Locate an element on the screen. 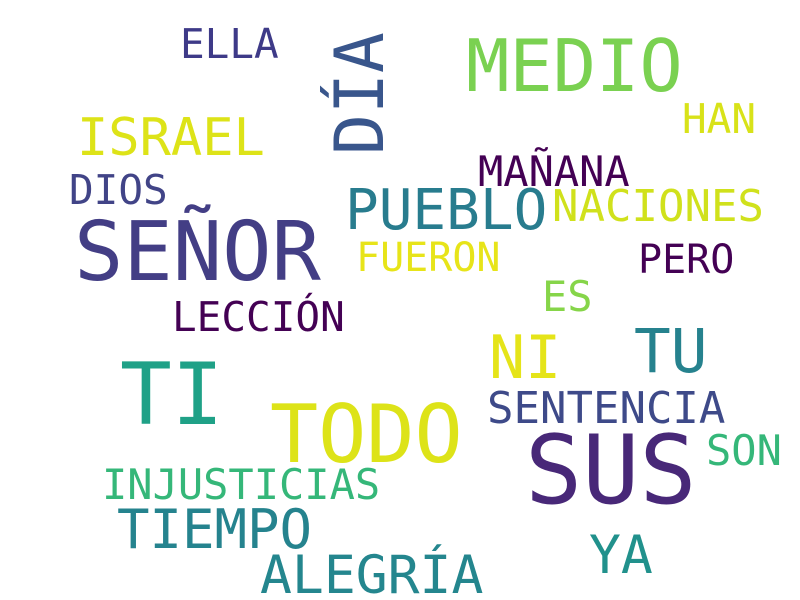 The width and height of the screenshot is (800, 600). word-ni: NI is located at coordinates (525, 358).